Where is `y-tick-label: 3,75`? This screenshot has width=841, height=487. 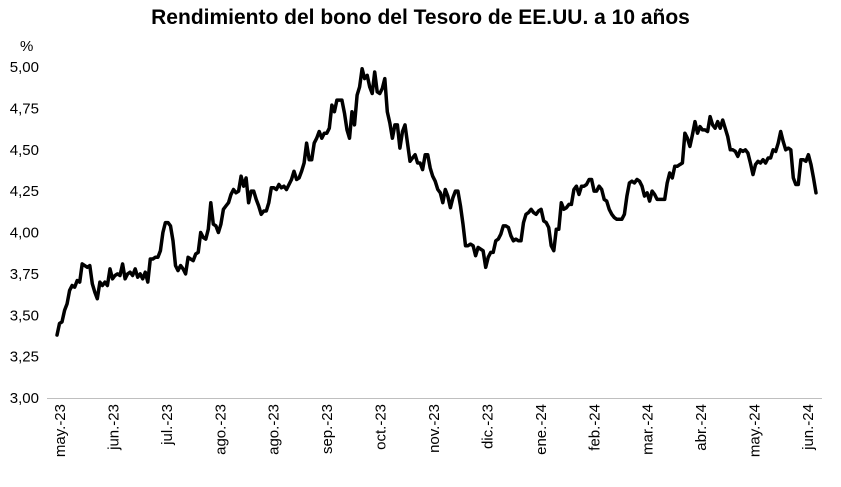
y-tick-label: 3,75 is located at coordinates (24, 274).